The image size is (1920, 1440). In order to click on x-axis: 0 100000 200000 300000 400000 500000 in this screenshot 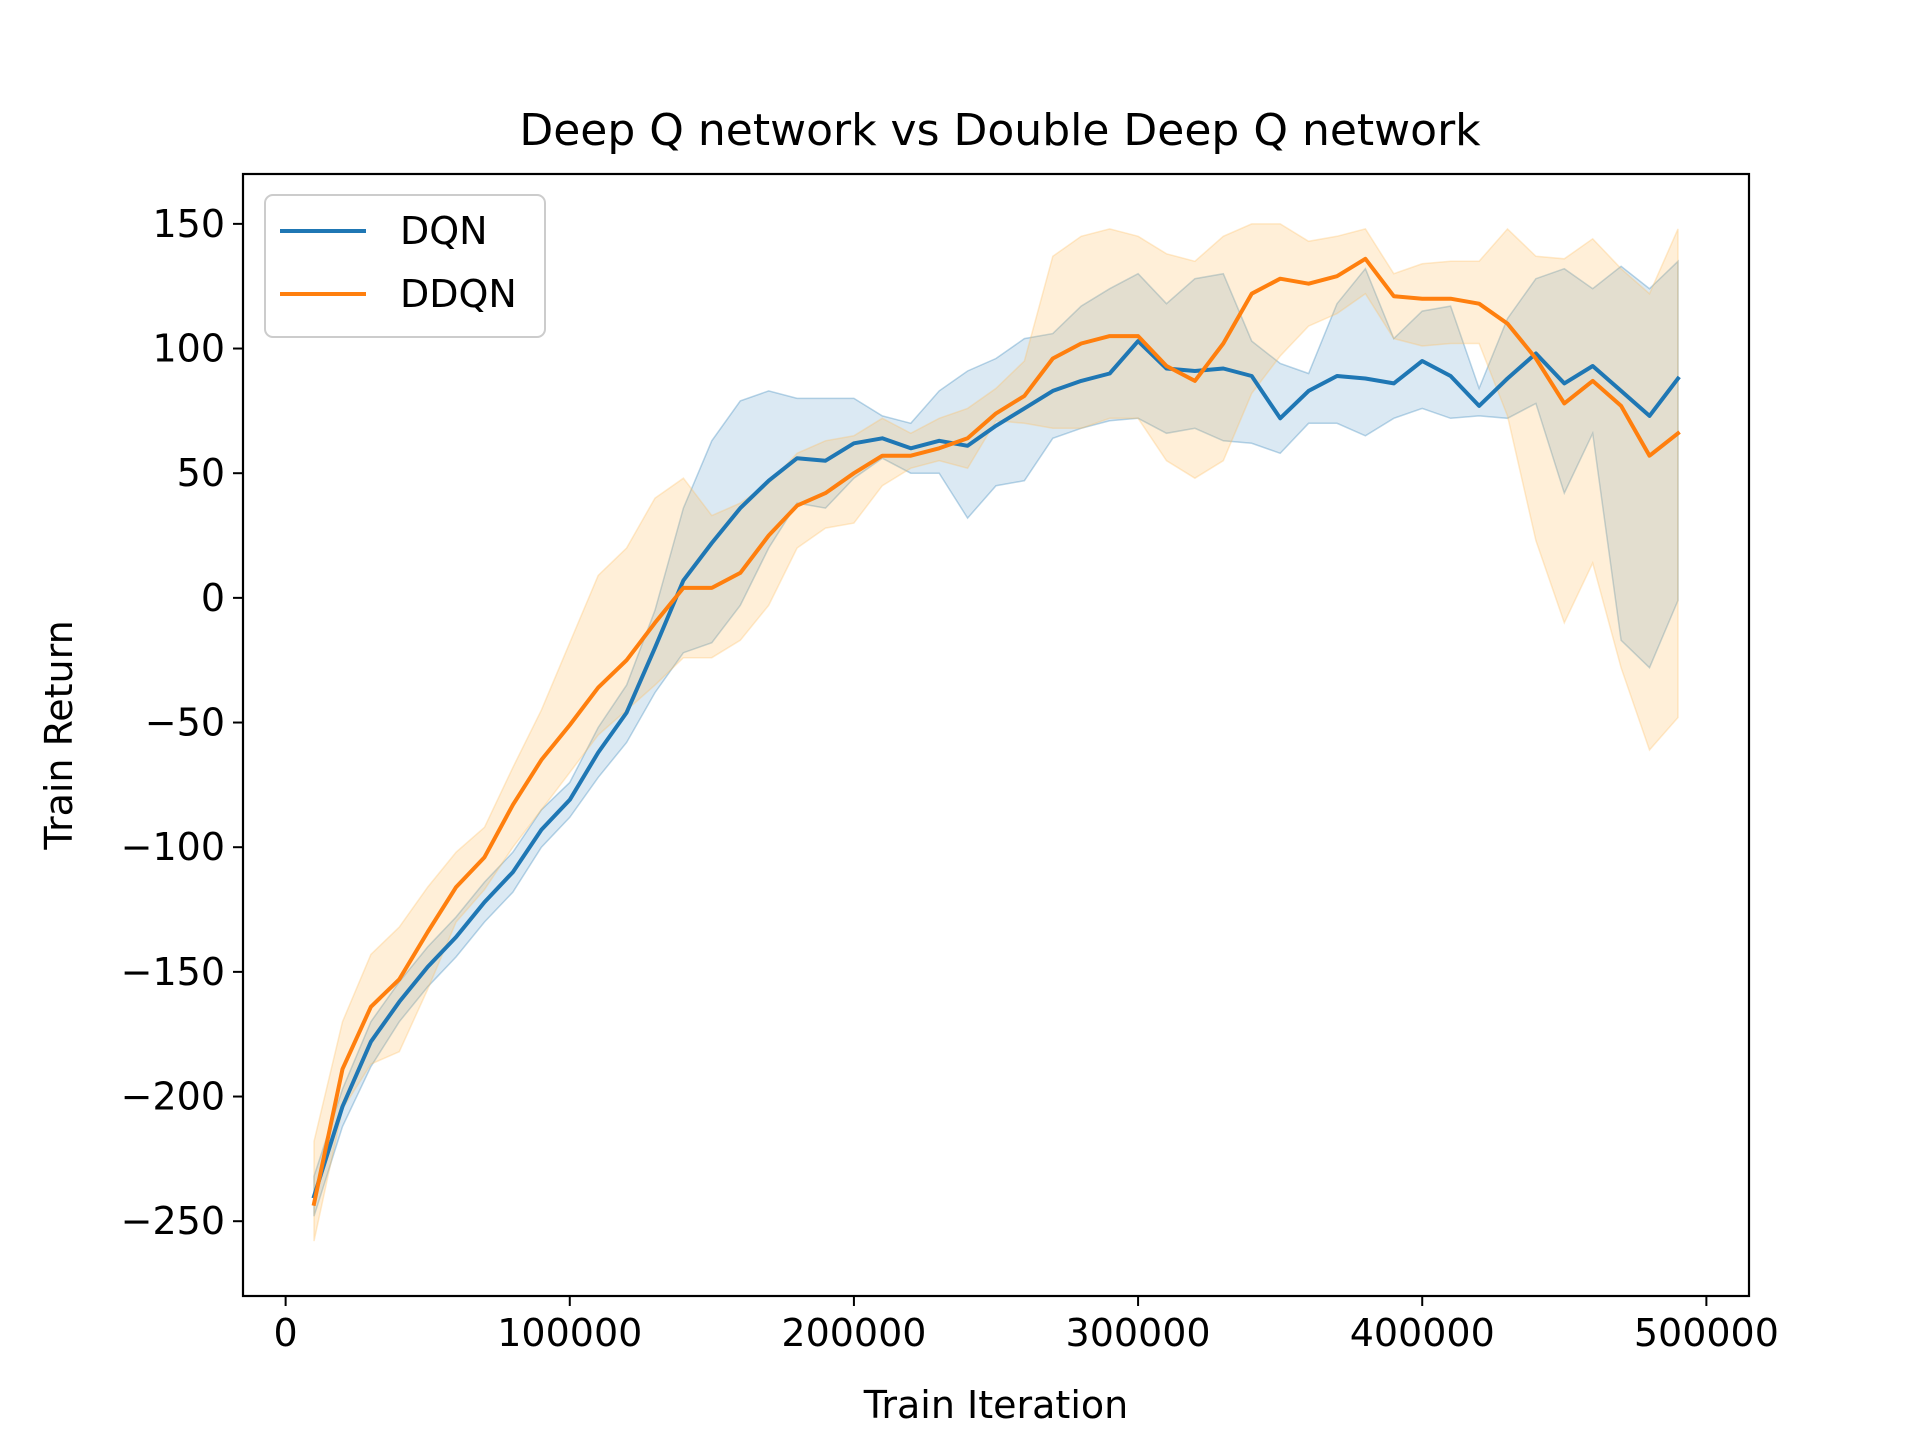, I will do `click(1026, 1325)`.